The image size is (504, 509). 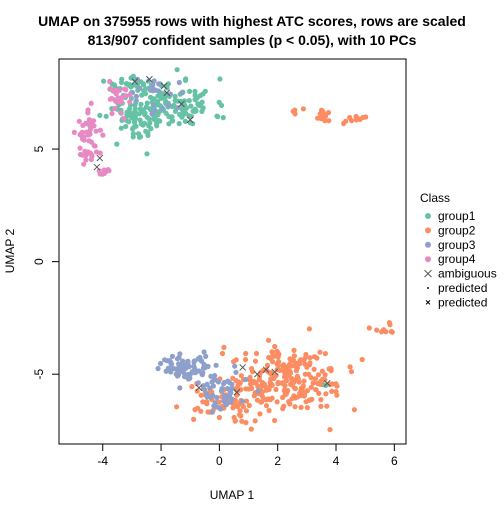 I want to click on x-tick-label: -4, so click(x=102, y=461).